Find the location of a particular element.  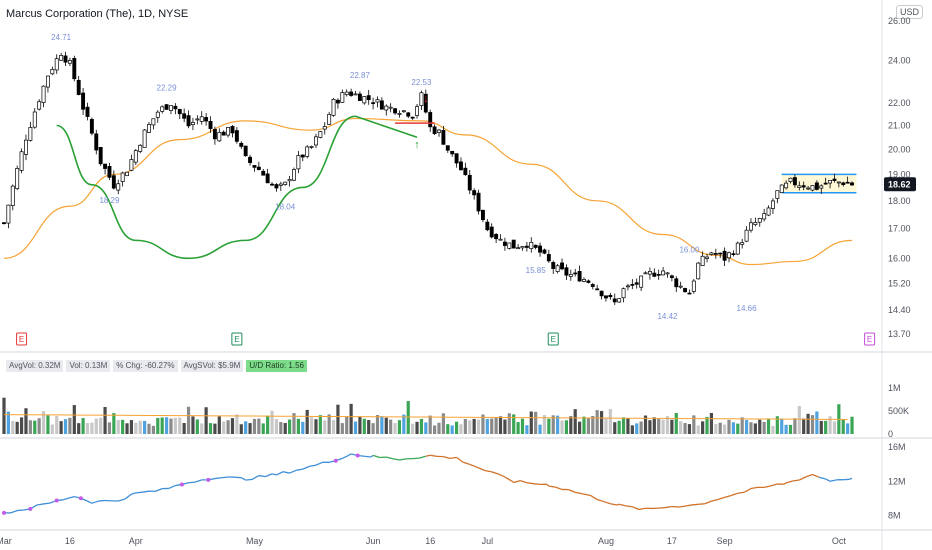

currency-badge: USD is located at coordinates (910, 12).